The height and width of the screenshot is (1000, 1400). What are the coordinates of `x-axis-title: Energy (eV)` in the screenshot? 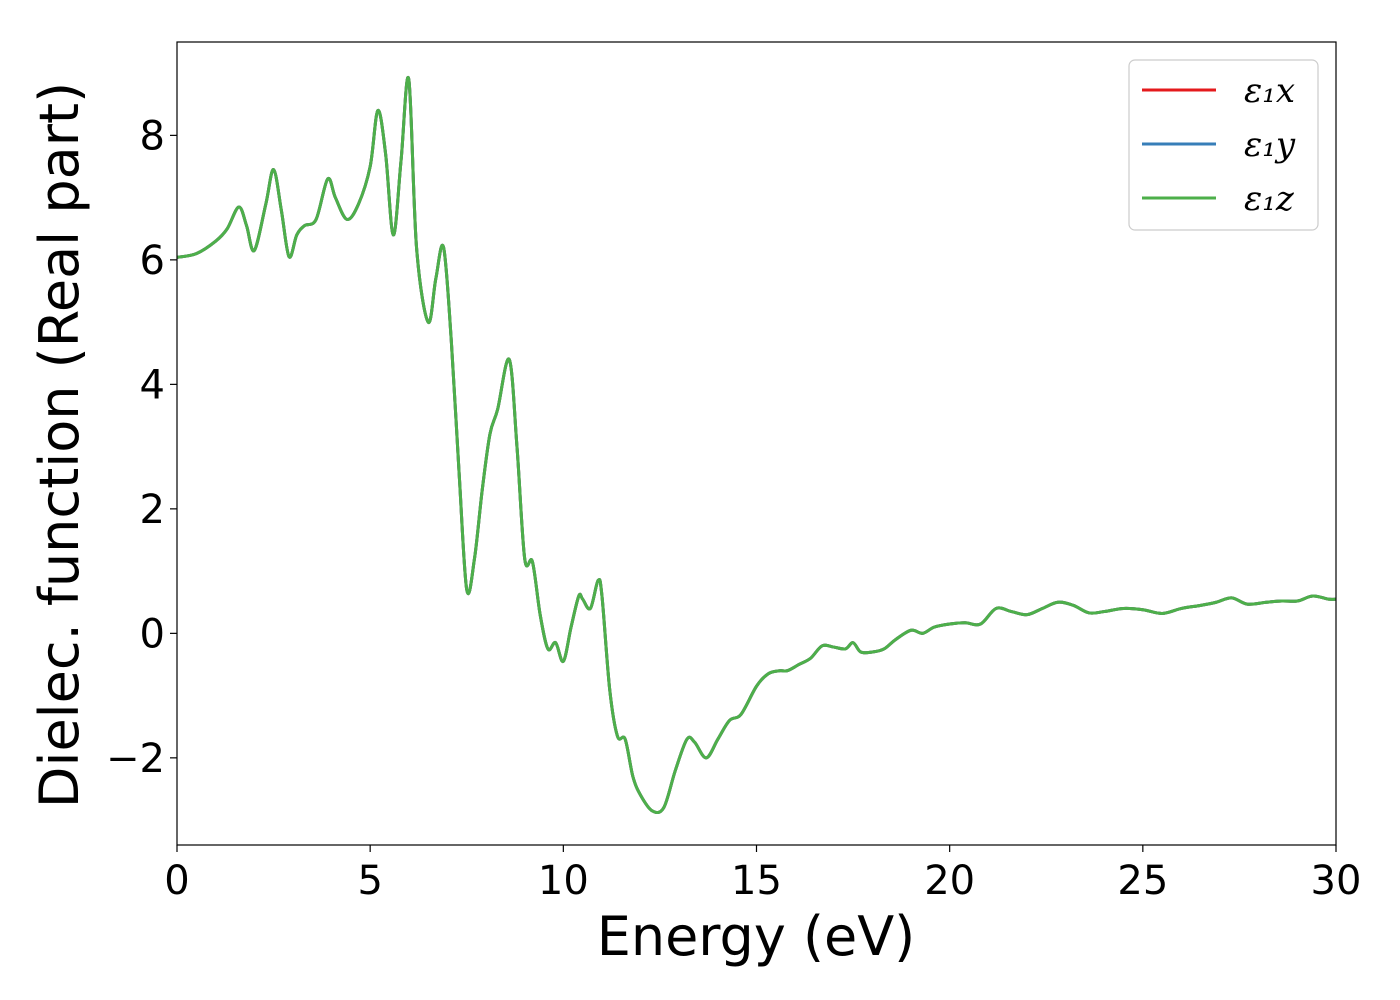 It's located at (756, 936).